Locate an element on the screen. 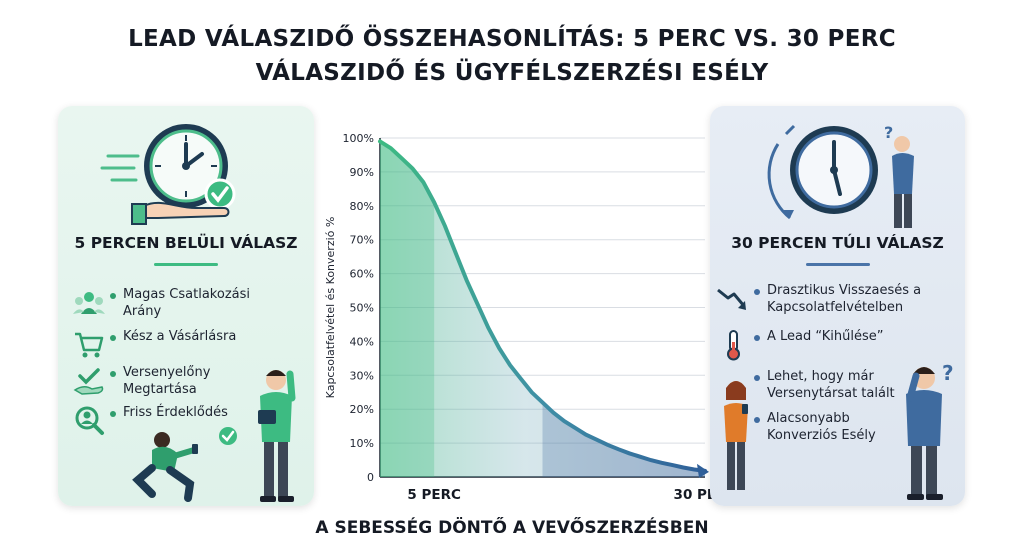 The width and height of the screenshot is (1024, 559). y-tick-label: 10% is located at coordinates (362, 443).